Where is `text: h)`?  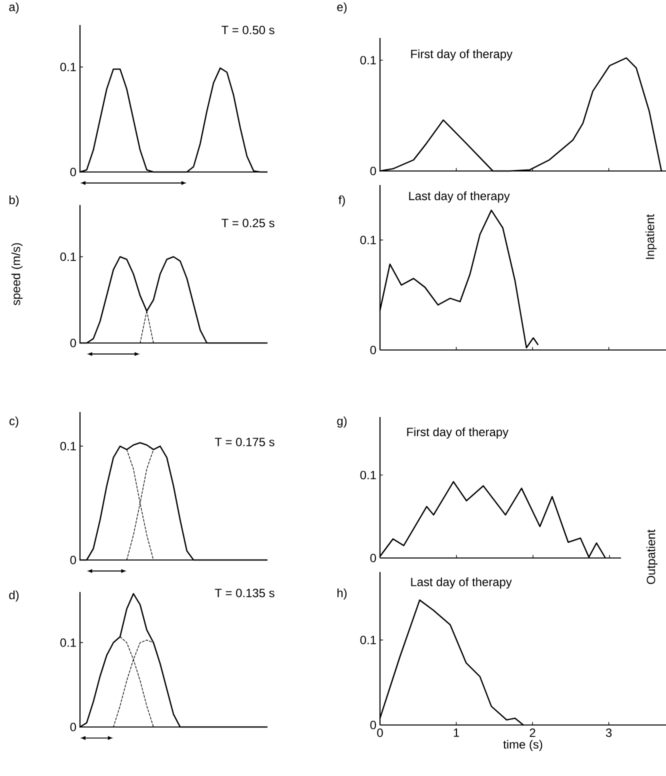 text: h) is located at coordinates (342, 594).